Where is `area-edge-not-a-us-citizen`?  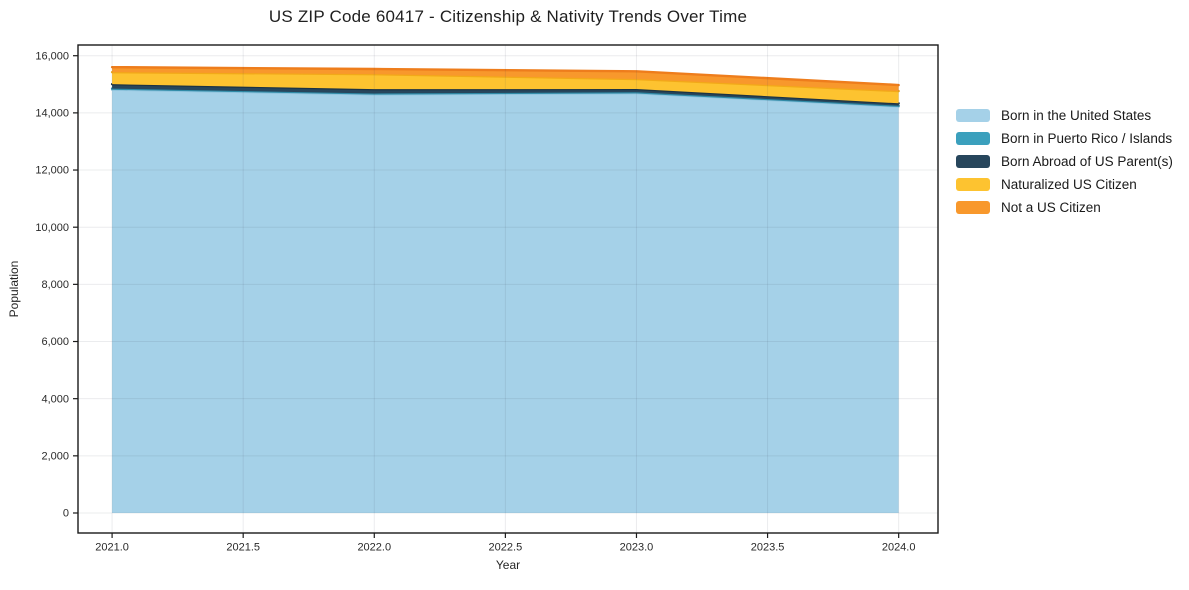 area-edge-not-a-us-citizen is located at coordinates (505, 76).